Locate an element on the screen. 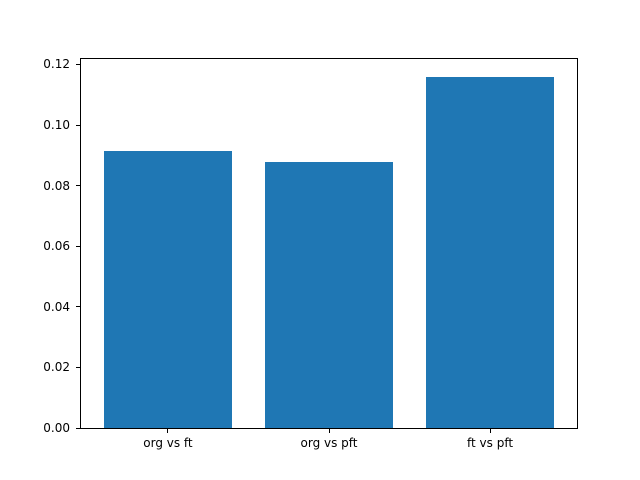 The height and width of the screenshot is (480, 640). y-axis-tick-label: 0.06 is located at coordinates (56, 246).